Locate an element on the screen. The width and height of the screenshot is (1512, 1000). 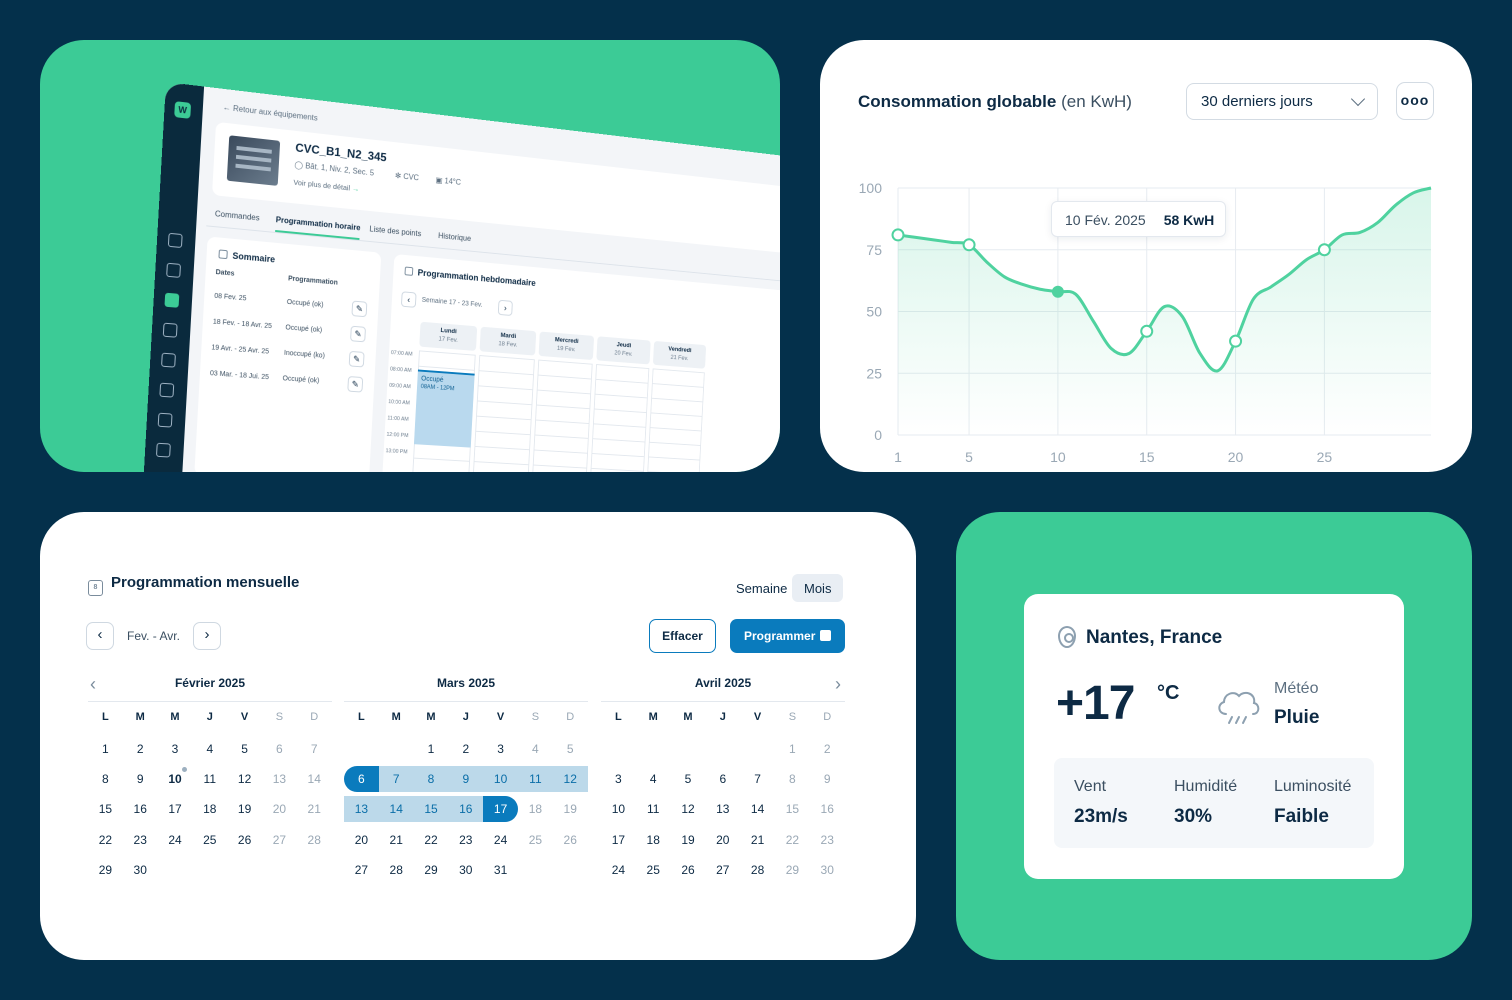
more-options-button: ooo is located at coordinates (1415, 101).